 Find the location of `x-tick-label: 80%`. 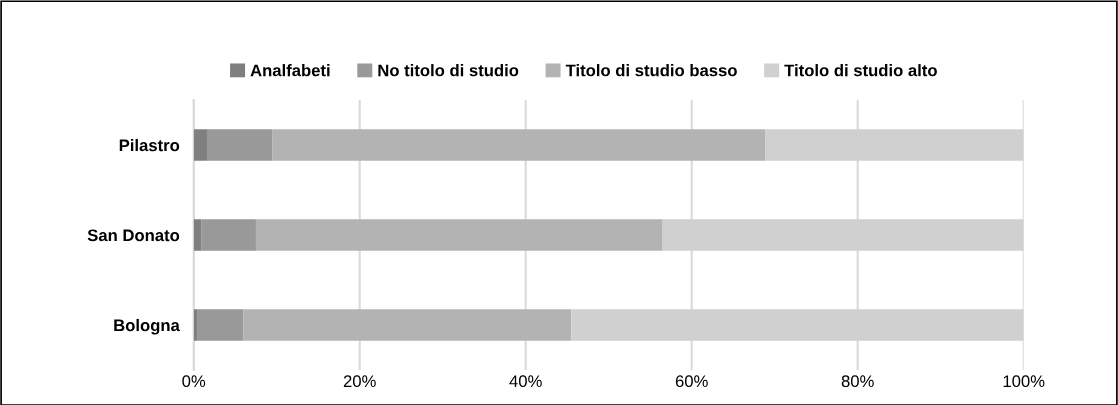

x-tick-label: 80% is located at coordinates (857, 381).